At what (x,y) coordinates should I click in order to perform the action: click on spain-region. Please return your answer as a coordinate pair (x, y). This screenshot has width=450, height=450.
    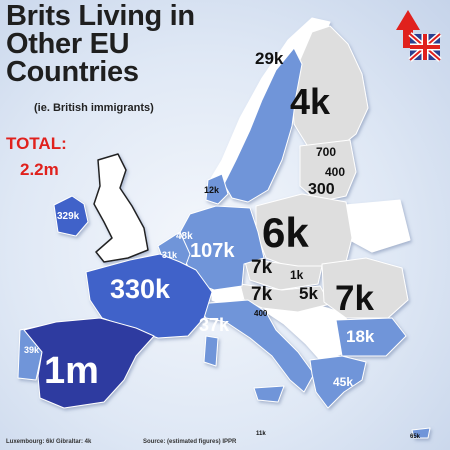
    Looking at the image, I should click on (89, 363).